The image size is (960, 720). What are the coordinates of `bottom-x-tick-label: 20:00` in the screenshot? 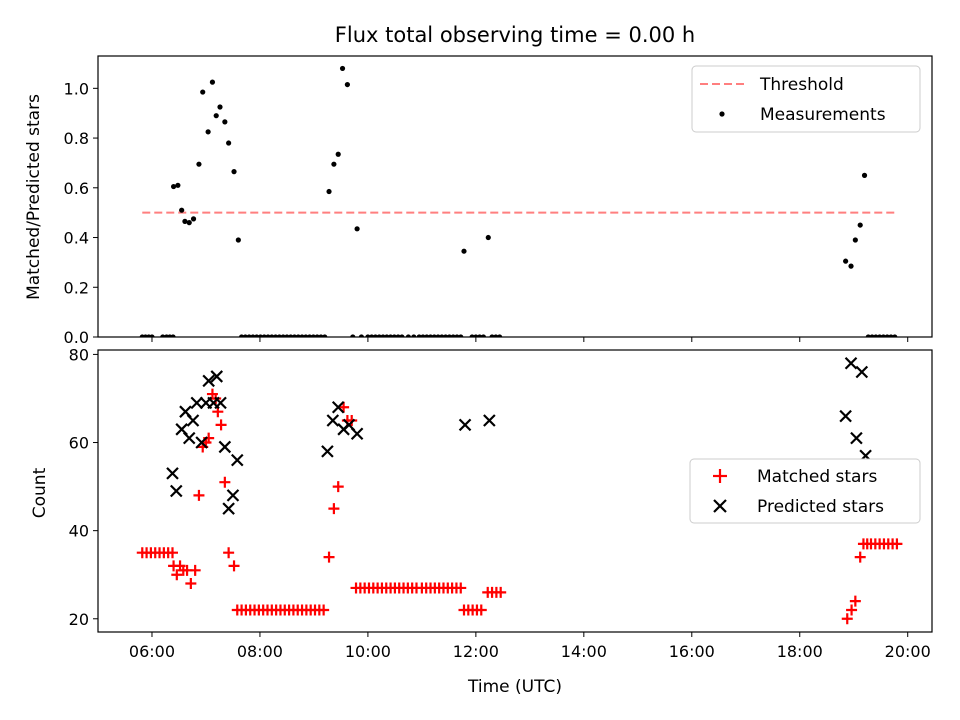 It's located at (908, 651).